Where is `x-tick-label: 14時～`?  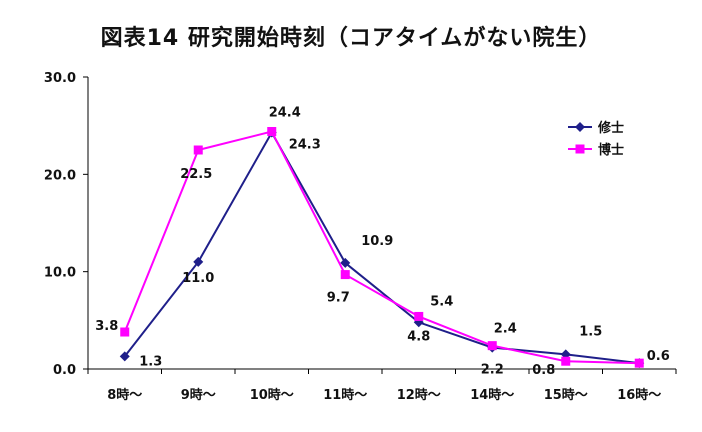 x-tick-label: 14時～ is located at coordinates (492, 395).